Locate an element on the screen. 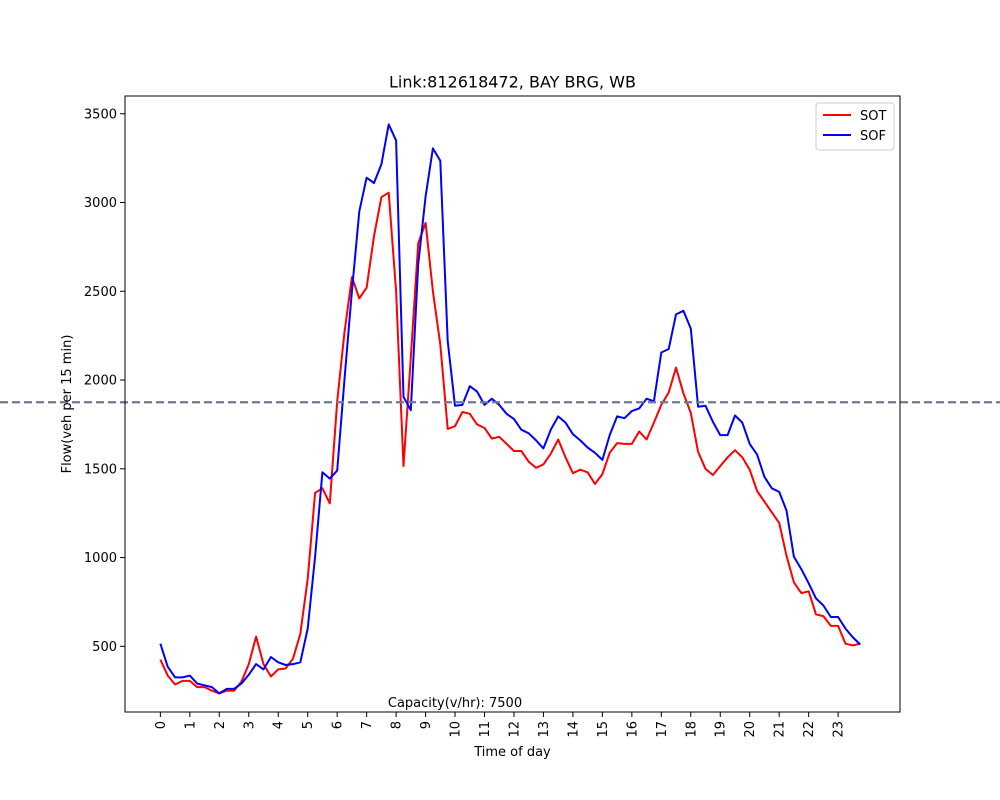 The width and height of the screenshot is (1000, 800). x-axis-label: Time of day is located at coordinates (512, 752).